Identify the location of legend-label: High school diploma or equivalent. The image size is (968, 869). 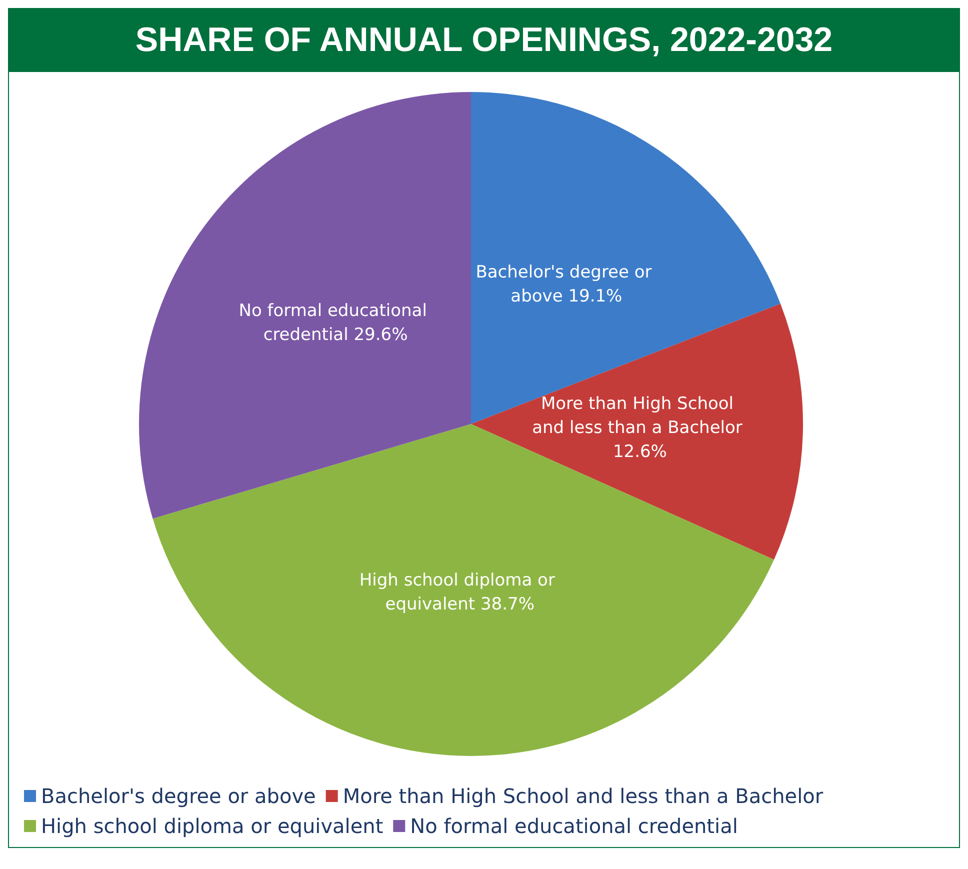
(212, 826).